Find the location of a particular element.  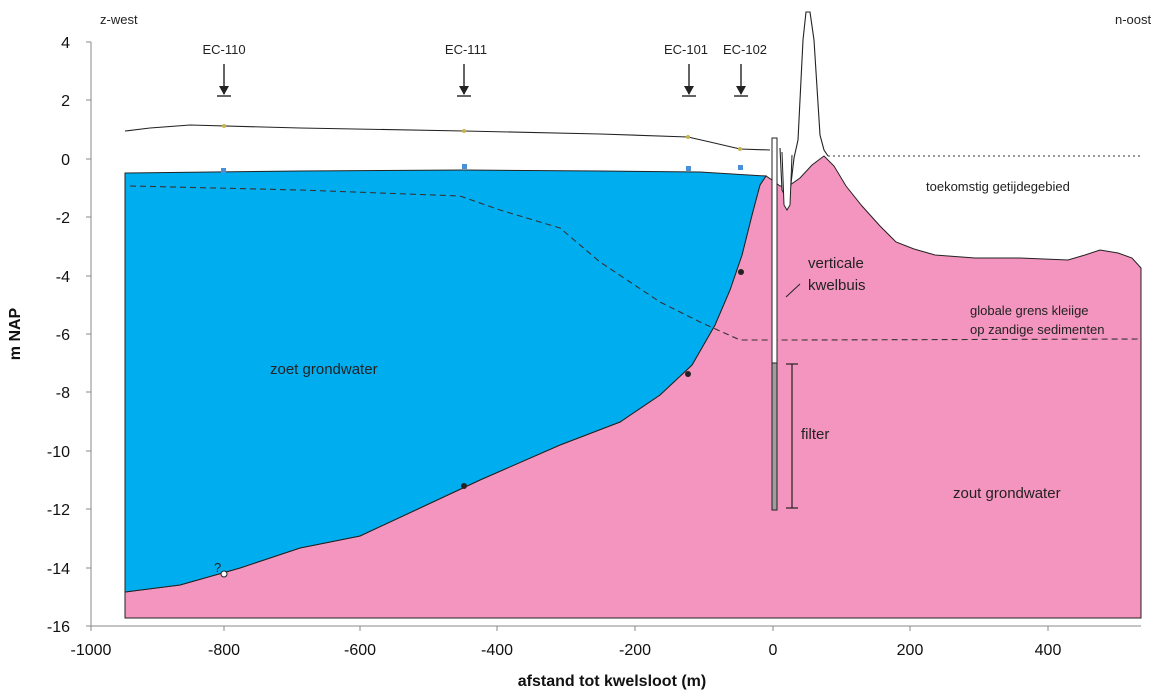

measurement-point-uncertain is located at coordinates (224, 574).